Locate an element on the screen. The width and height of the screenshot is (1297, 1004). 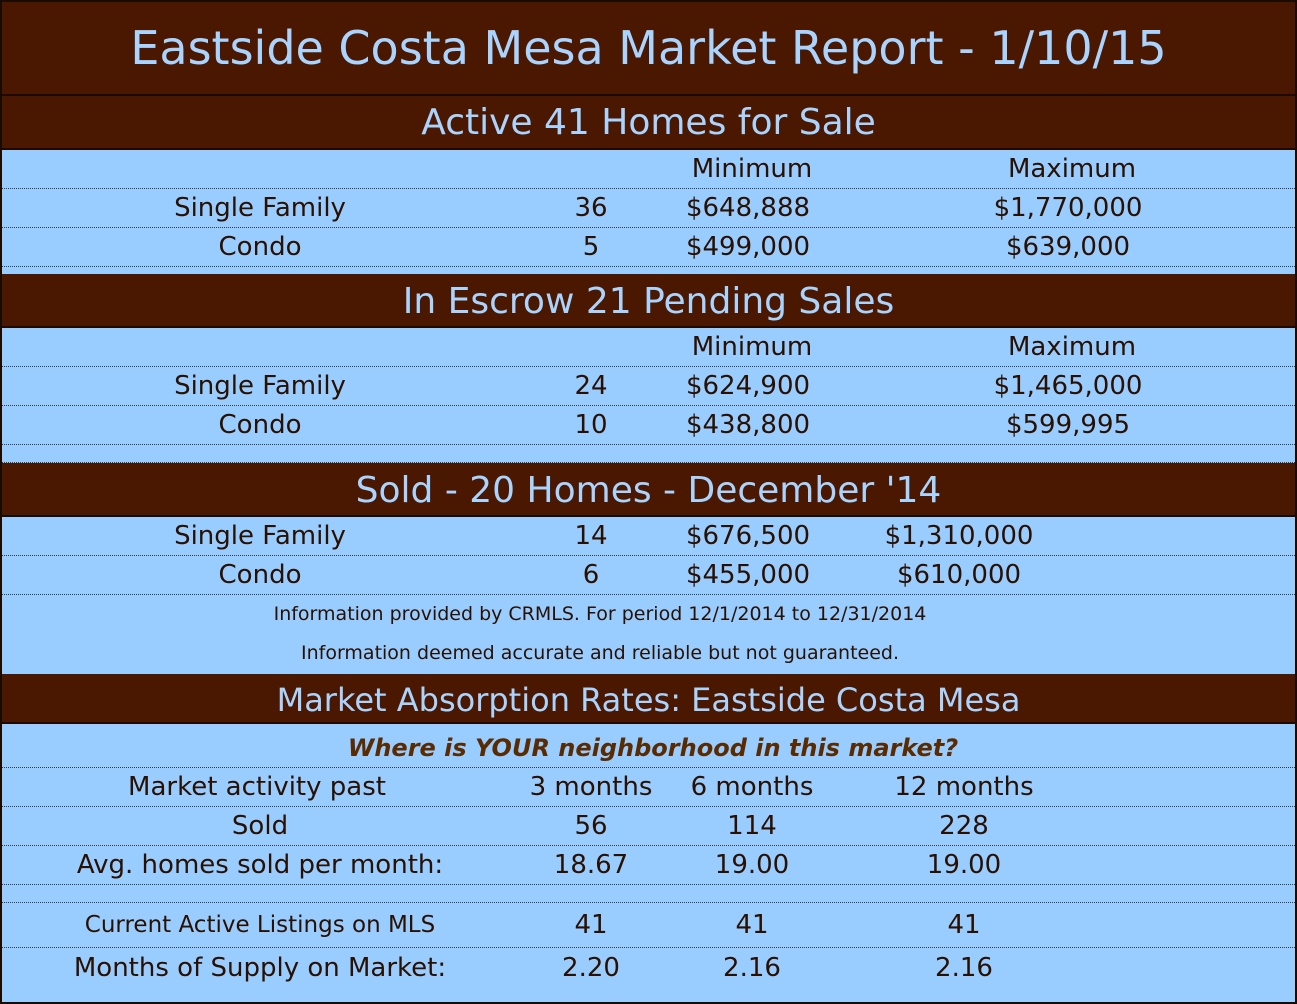
supply-3-months: 2.20 is located at coordinates (591, 968).